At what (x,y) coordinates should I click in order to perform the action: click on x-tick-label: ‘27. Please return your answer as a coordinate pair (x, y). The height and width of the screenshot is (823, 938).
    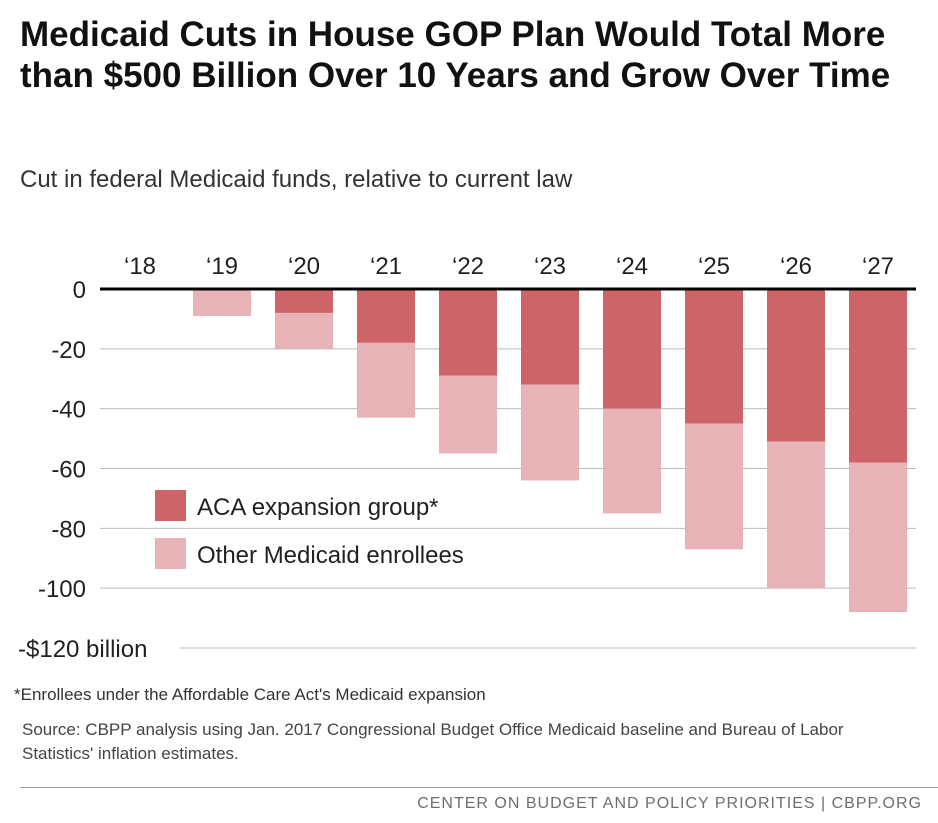
    Looking at the image, I should click on (878, 266).